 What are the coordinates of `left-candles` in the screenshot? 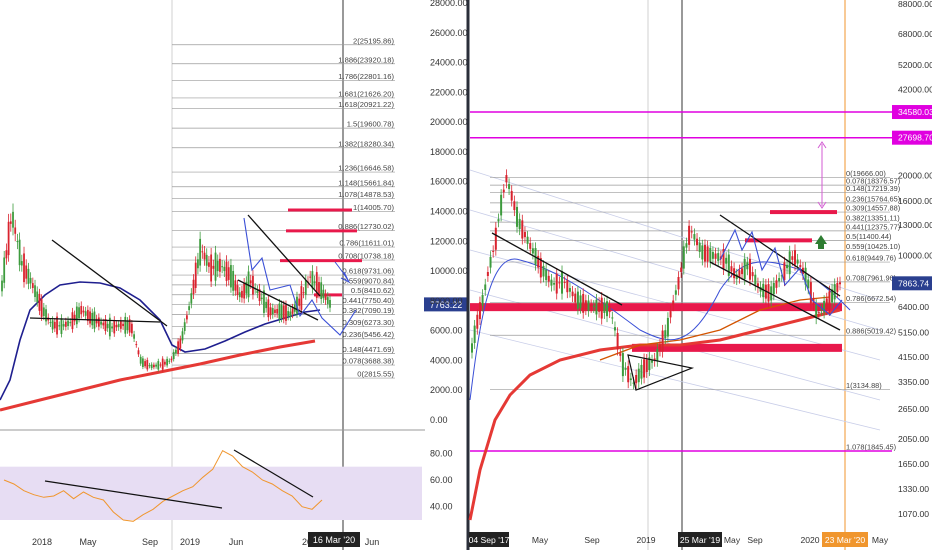 It's located at (166, 287).